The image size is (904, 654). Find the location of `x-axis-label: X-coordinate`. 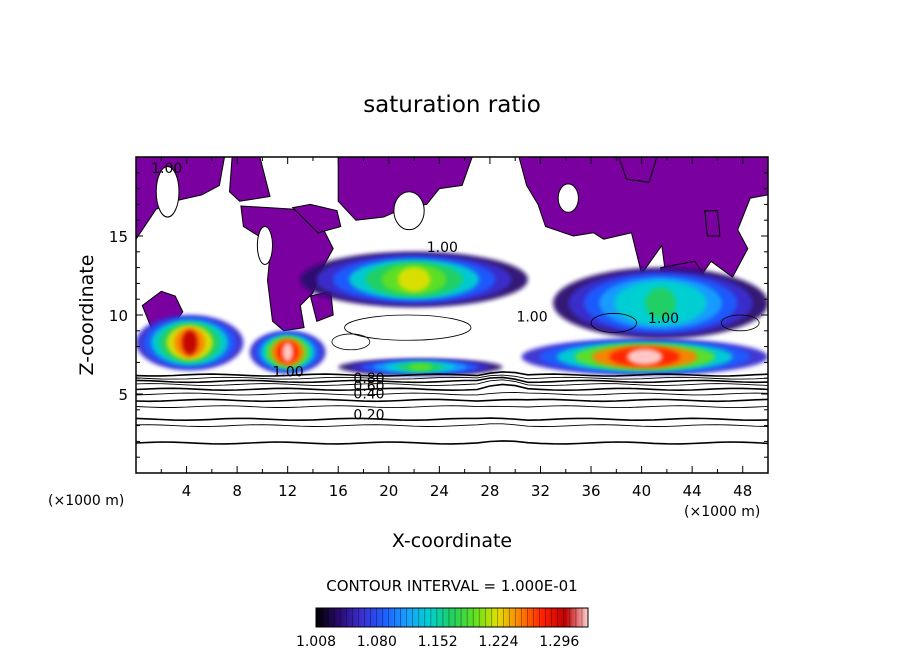

x-axis-label: X-coordinate is located at coordinates (452, 541).